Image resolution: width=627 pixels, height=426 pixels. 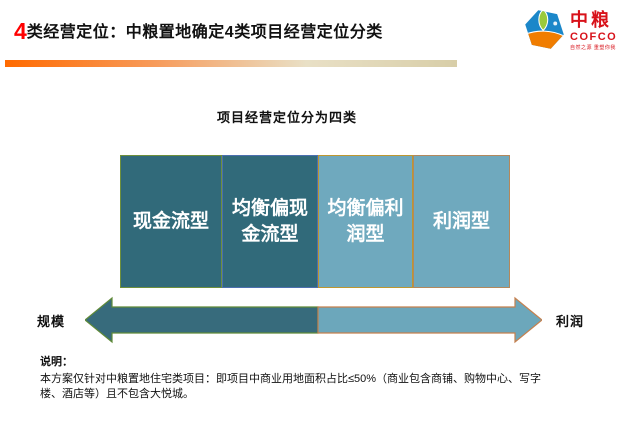 I want to click on category-box-balanced-cashflow: 均衡偏现 金流型, so click(x=270, y=221).